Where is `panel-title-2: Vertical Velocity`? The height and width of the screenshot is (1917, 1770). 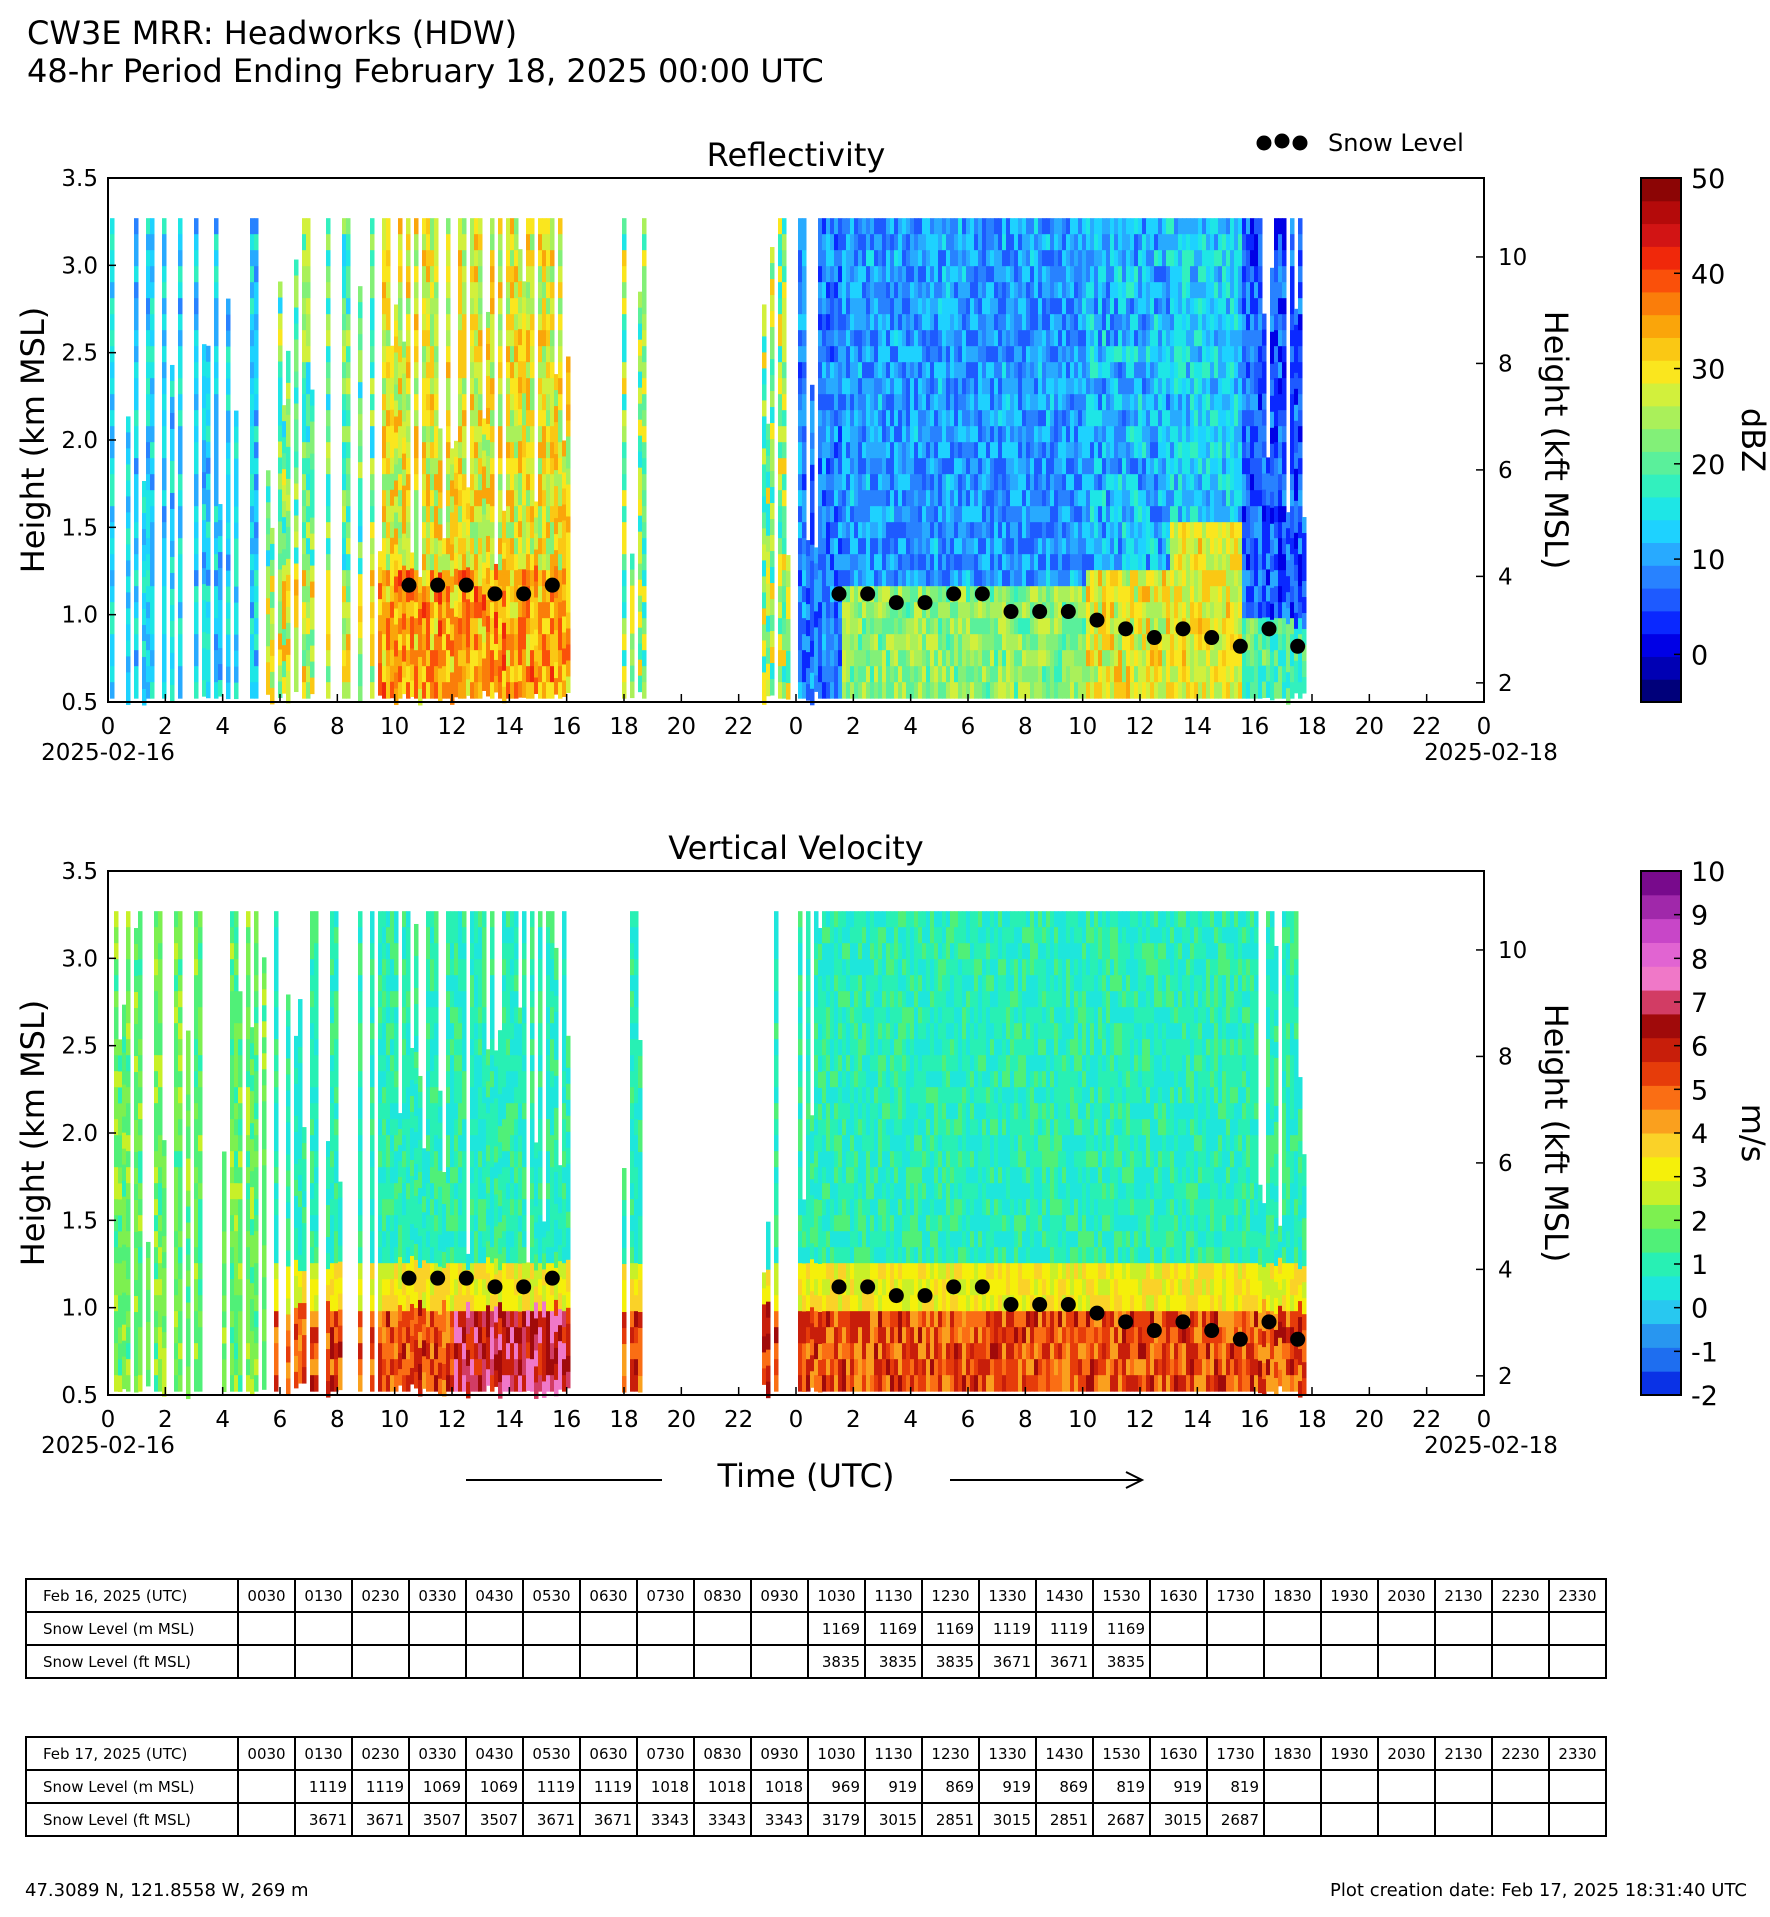
panel-title-2: Vertical Velocity is located at coordinates (795, 848).